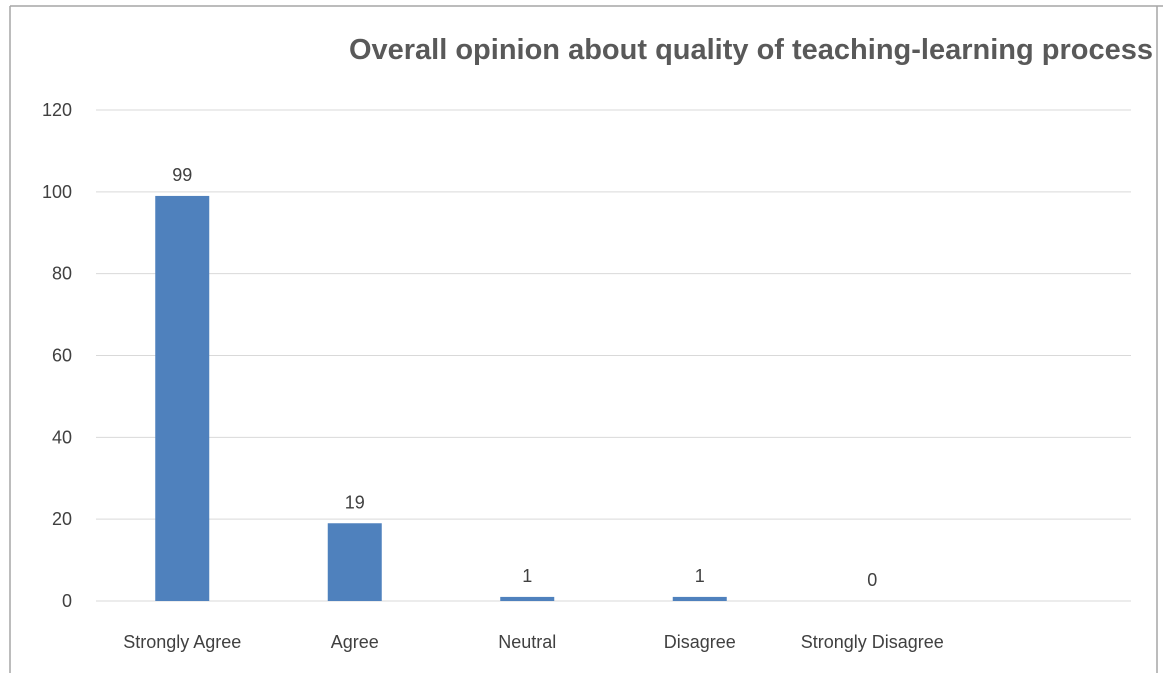 The image size is (1163, 673). What do you see at coordinates (872, 642) in the screenshot?
I see `category-label: Strongly Disagree` at bounding box center [872, 642].